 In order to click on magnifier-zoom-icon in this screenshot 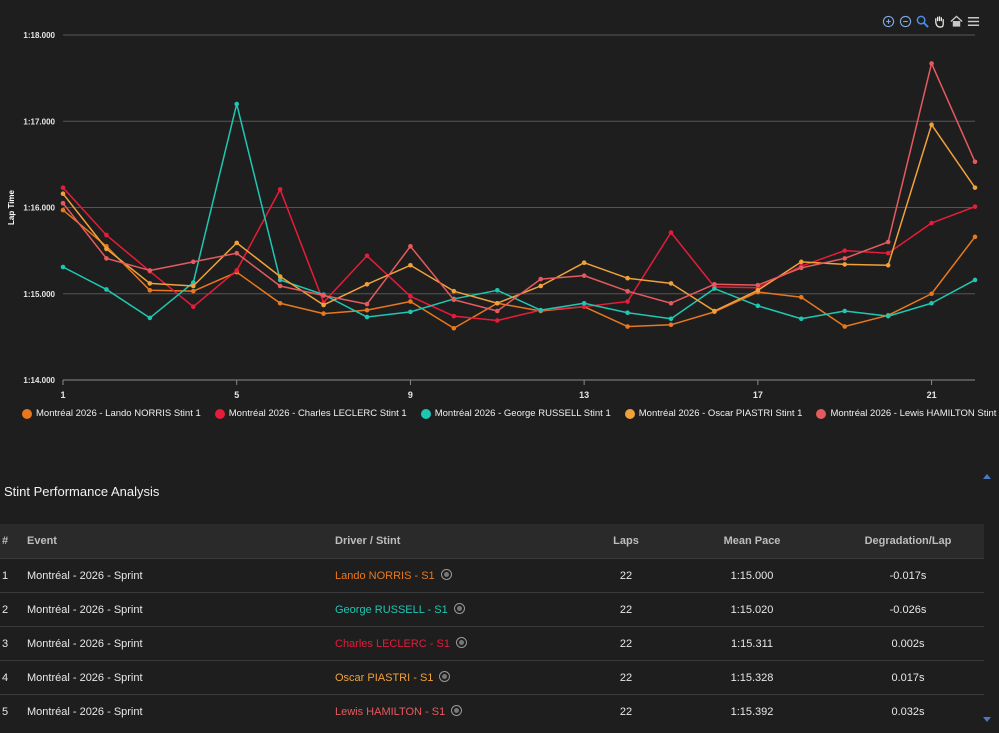, I will do `click(922, 21)`.